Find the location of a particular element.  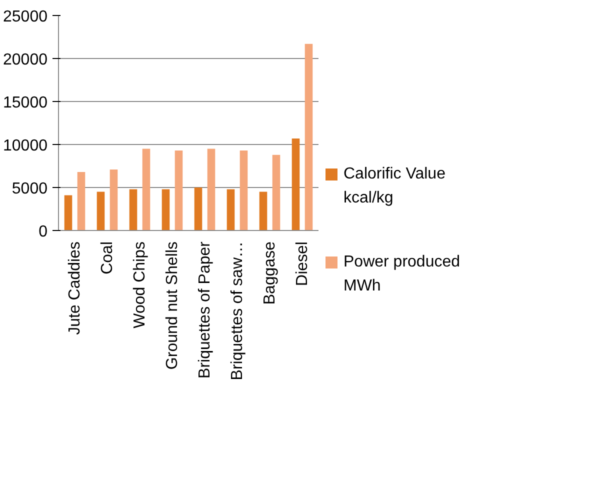

x-tick-label: Coal is located at coordinates (107, 258).